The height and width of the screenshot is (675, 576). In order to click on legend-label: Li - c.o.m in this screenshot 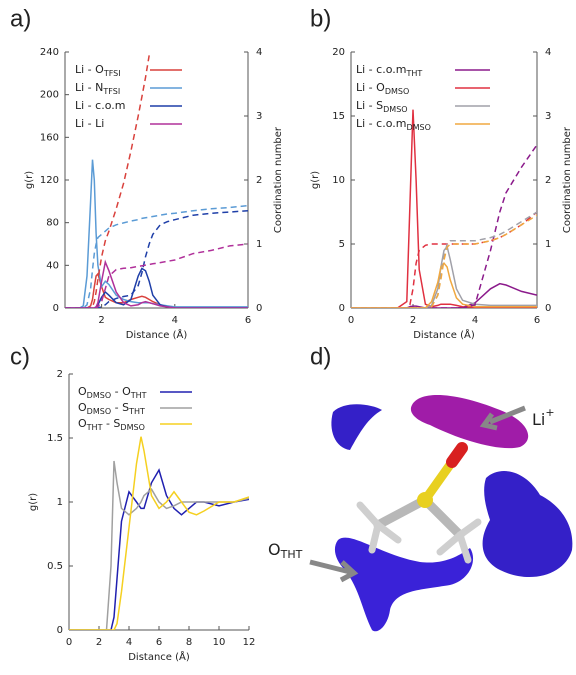, I will do `click(100, 105)`.